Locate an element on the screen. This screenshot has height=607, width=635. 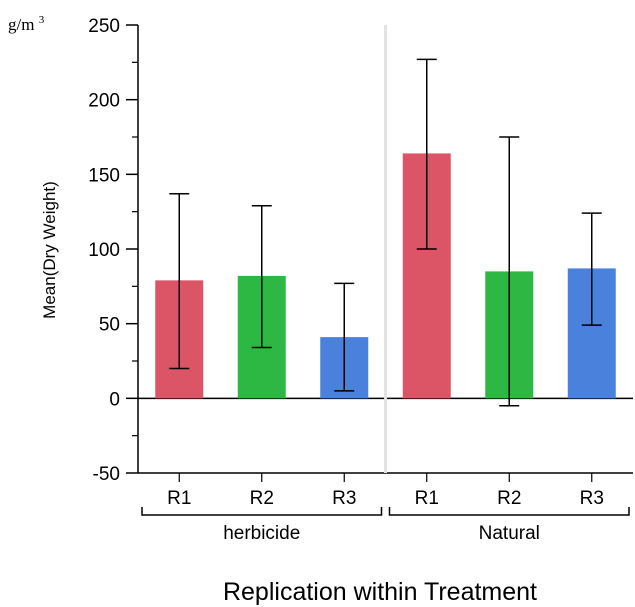
y-tick-label: 100 is located at coordinates (104, 250).